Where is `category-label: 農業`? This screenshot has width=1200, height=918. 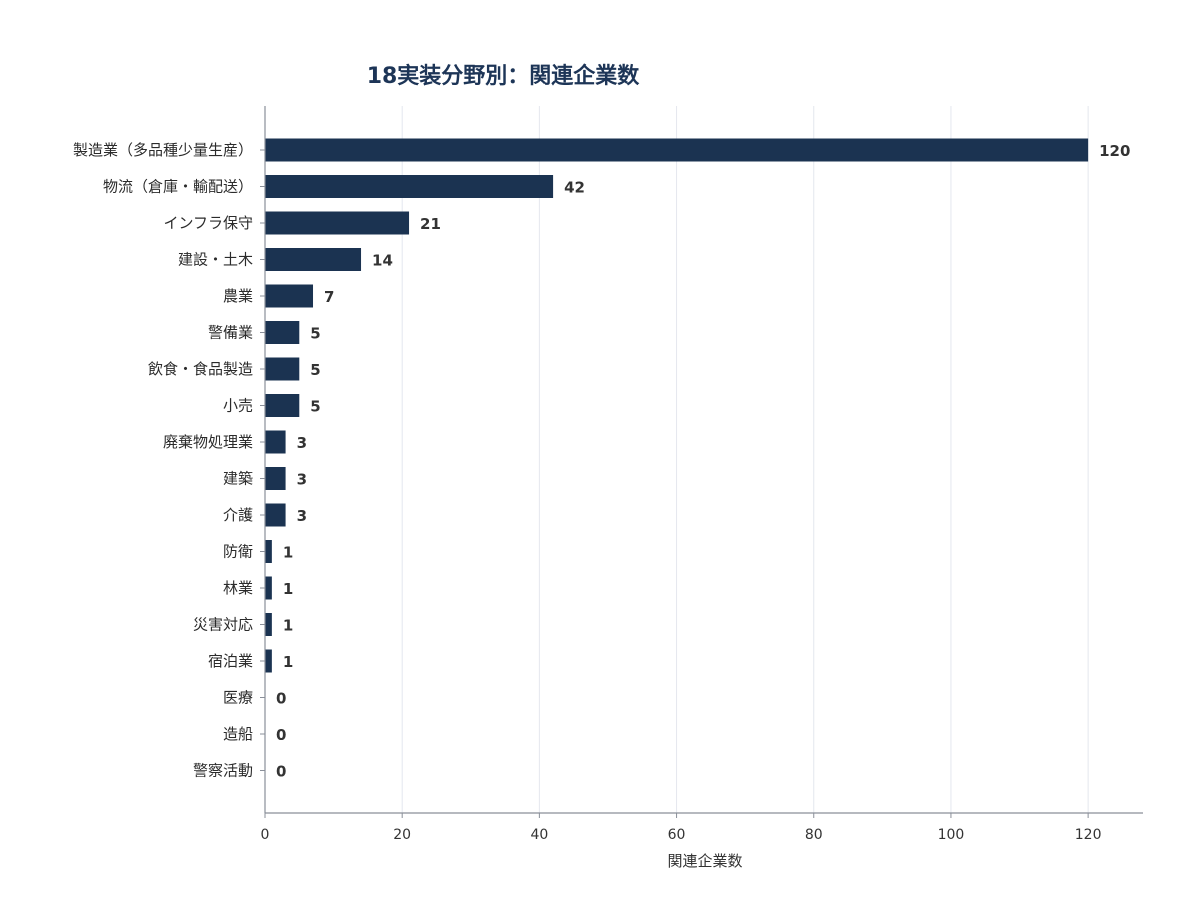 category-label: 農業 is located at coordinates (238, 296).